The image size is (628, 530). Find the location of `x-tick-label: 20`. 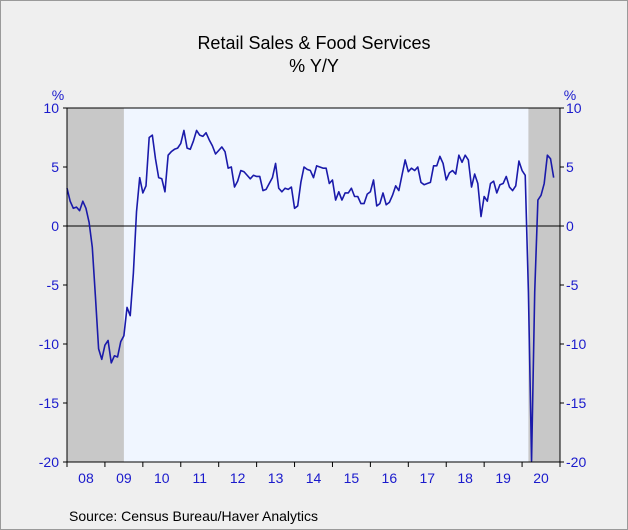

x-tick-label: 20 is located at coordinates (541, 478).